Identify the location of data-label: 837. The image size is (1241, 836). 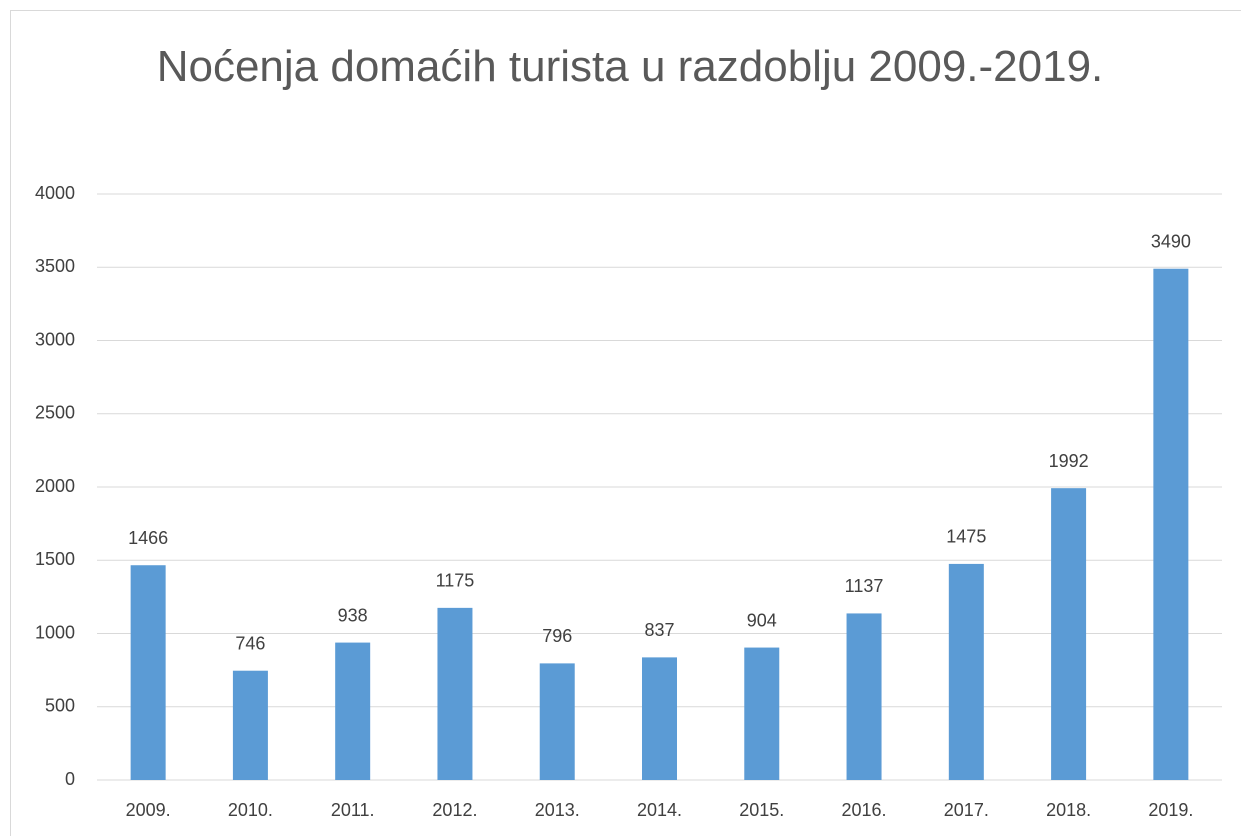
(659, 630).